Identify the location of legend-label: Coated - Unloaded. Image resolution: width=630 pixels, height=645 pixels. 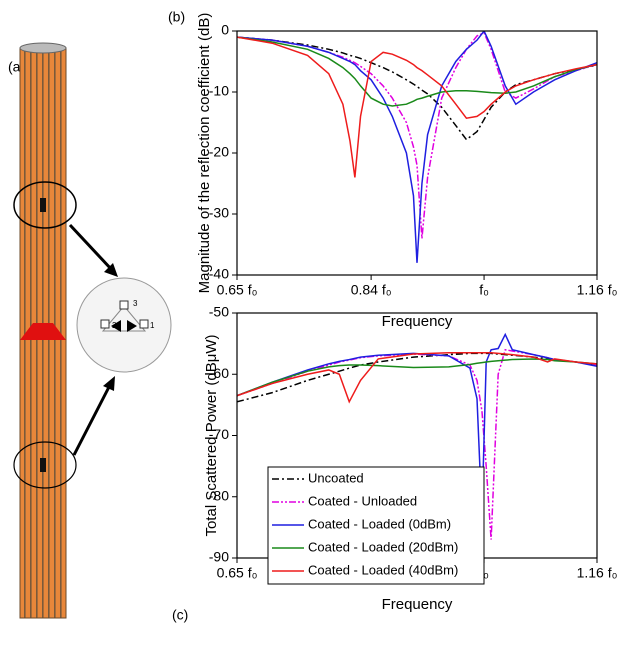
(362, 500).